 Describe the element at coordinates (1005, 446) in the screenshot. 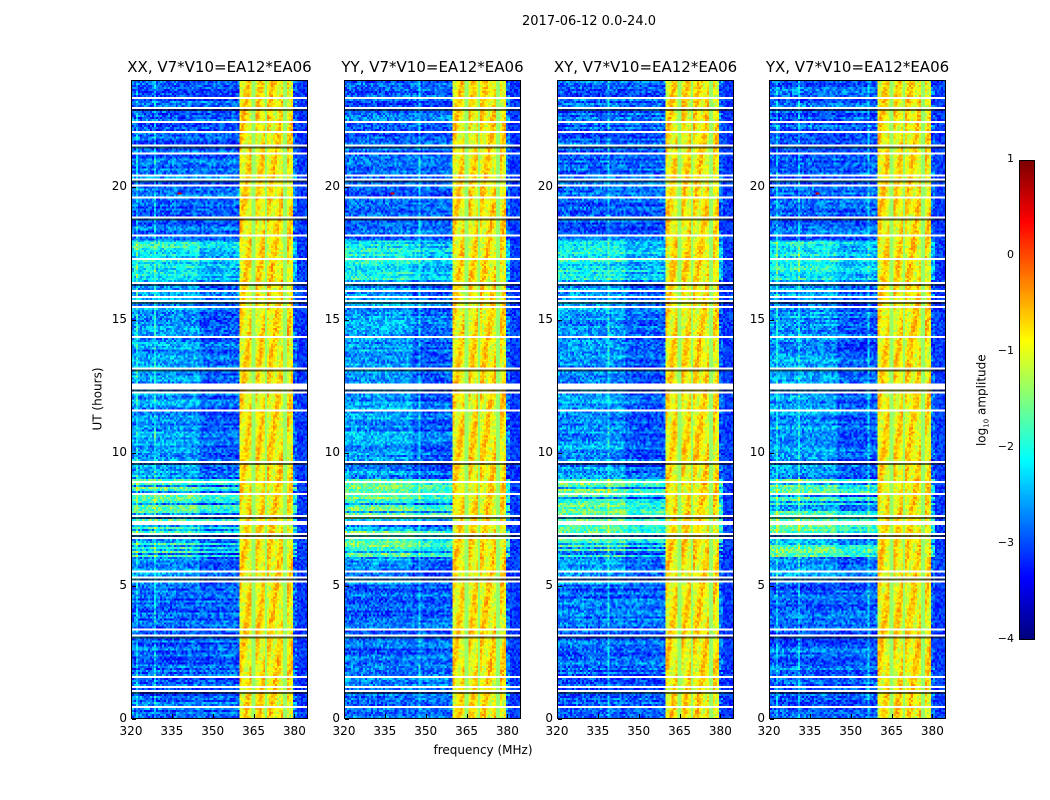

I see `colorbar-tick-label: −2` at that location.